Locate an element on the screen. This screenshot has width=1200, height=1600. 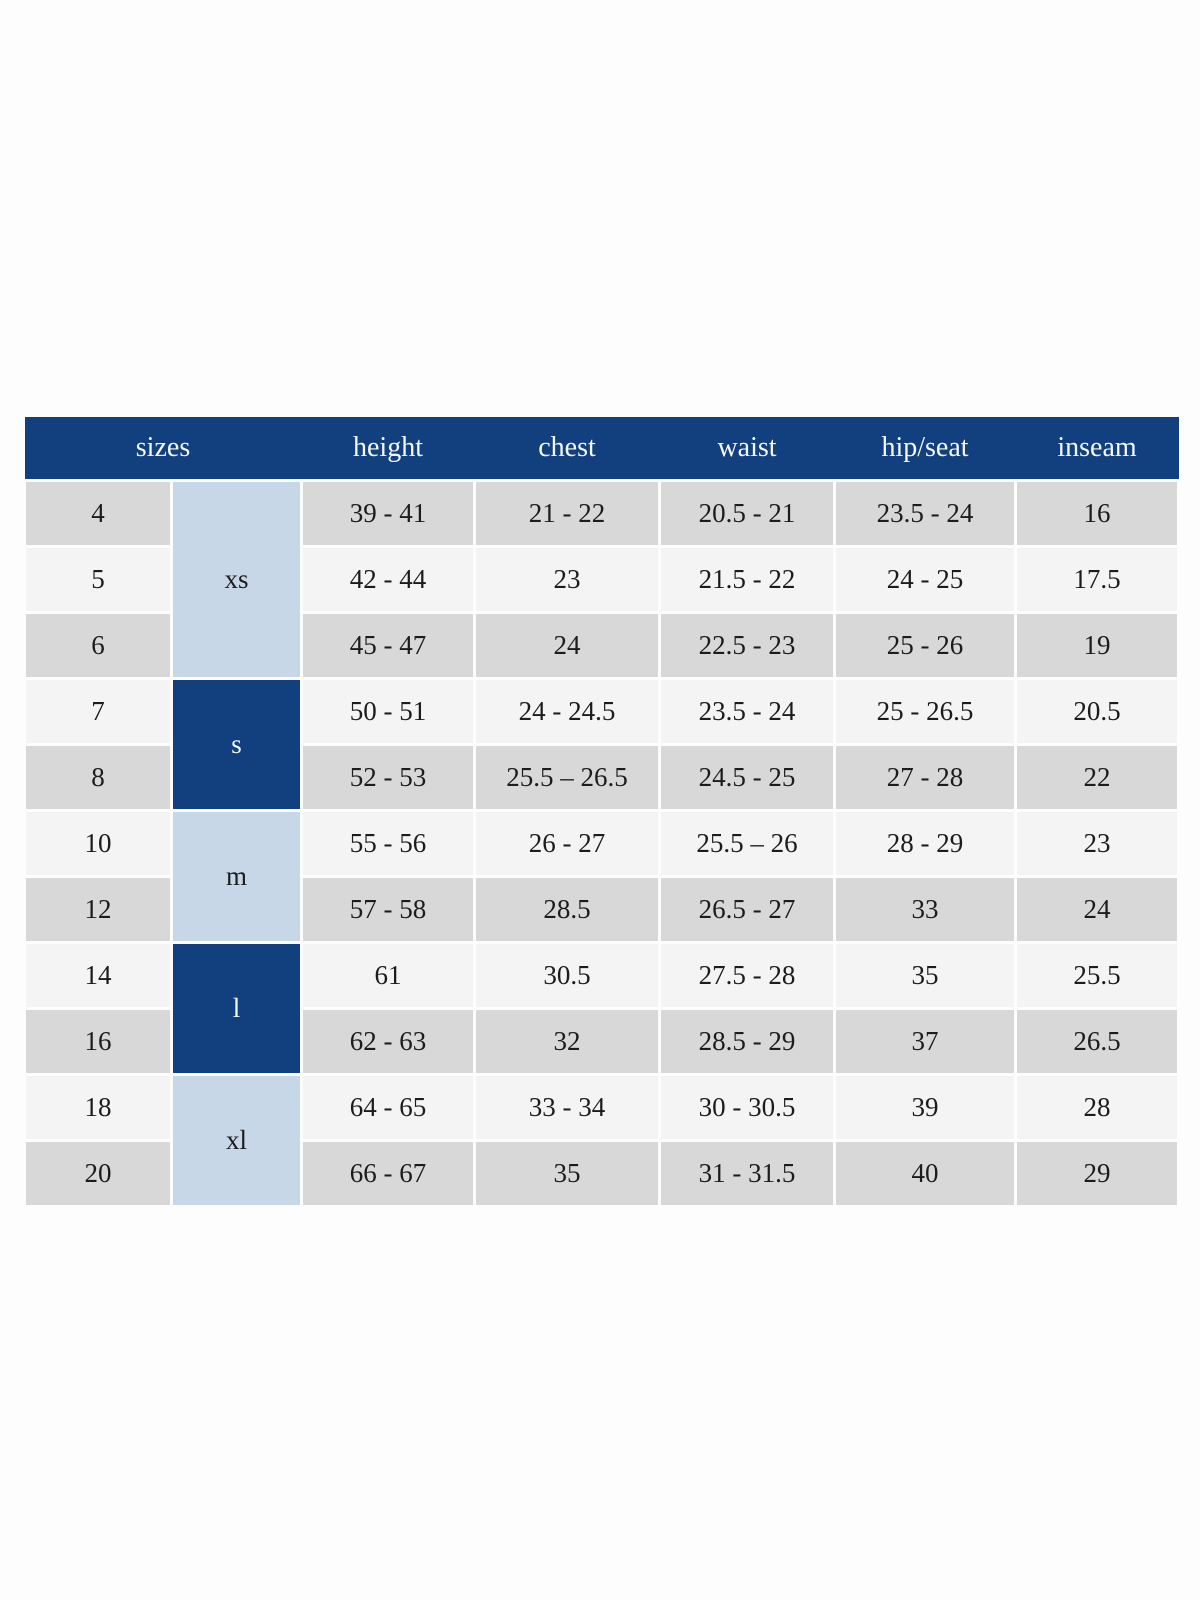
header-row: sizes height chest waist hip/seat inseam is located at coordinates (601, 449).